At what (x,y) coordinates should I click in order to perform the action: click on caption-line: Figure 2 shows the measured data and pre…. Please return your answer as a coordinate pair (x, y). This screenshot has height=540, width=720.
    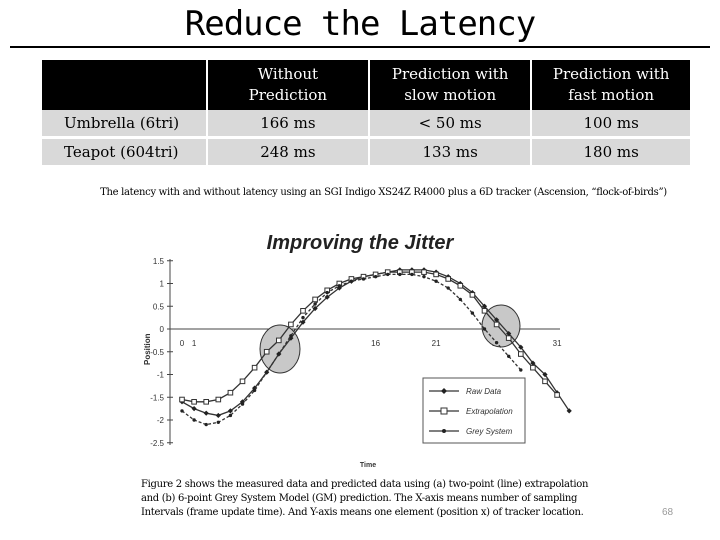
    Looking at the image, I should click on (365, 484).